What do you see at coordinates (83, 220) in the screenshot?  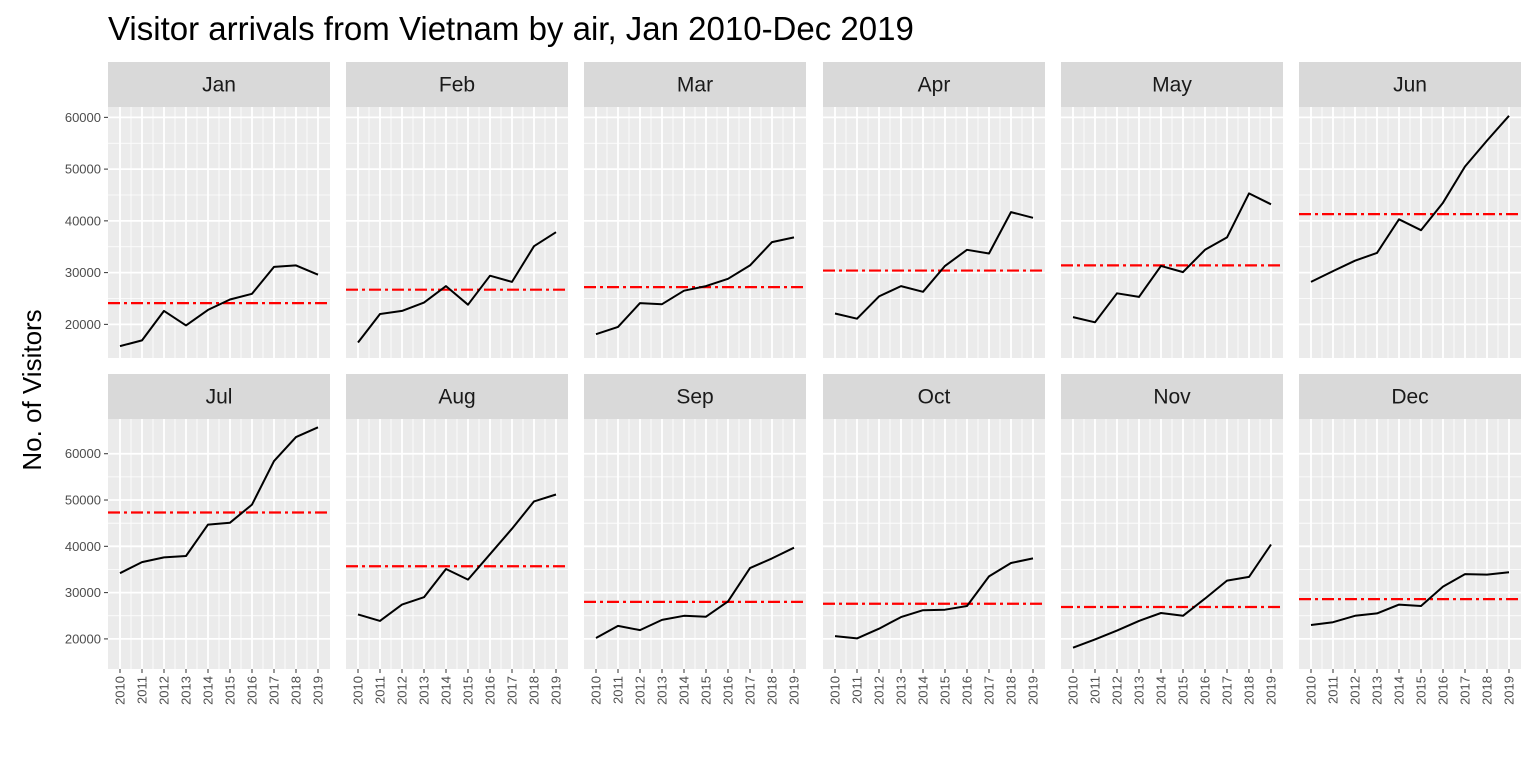 I see `y-tick-label: 40000` at bounding box center [83, 220].